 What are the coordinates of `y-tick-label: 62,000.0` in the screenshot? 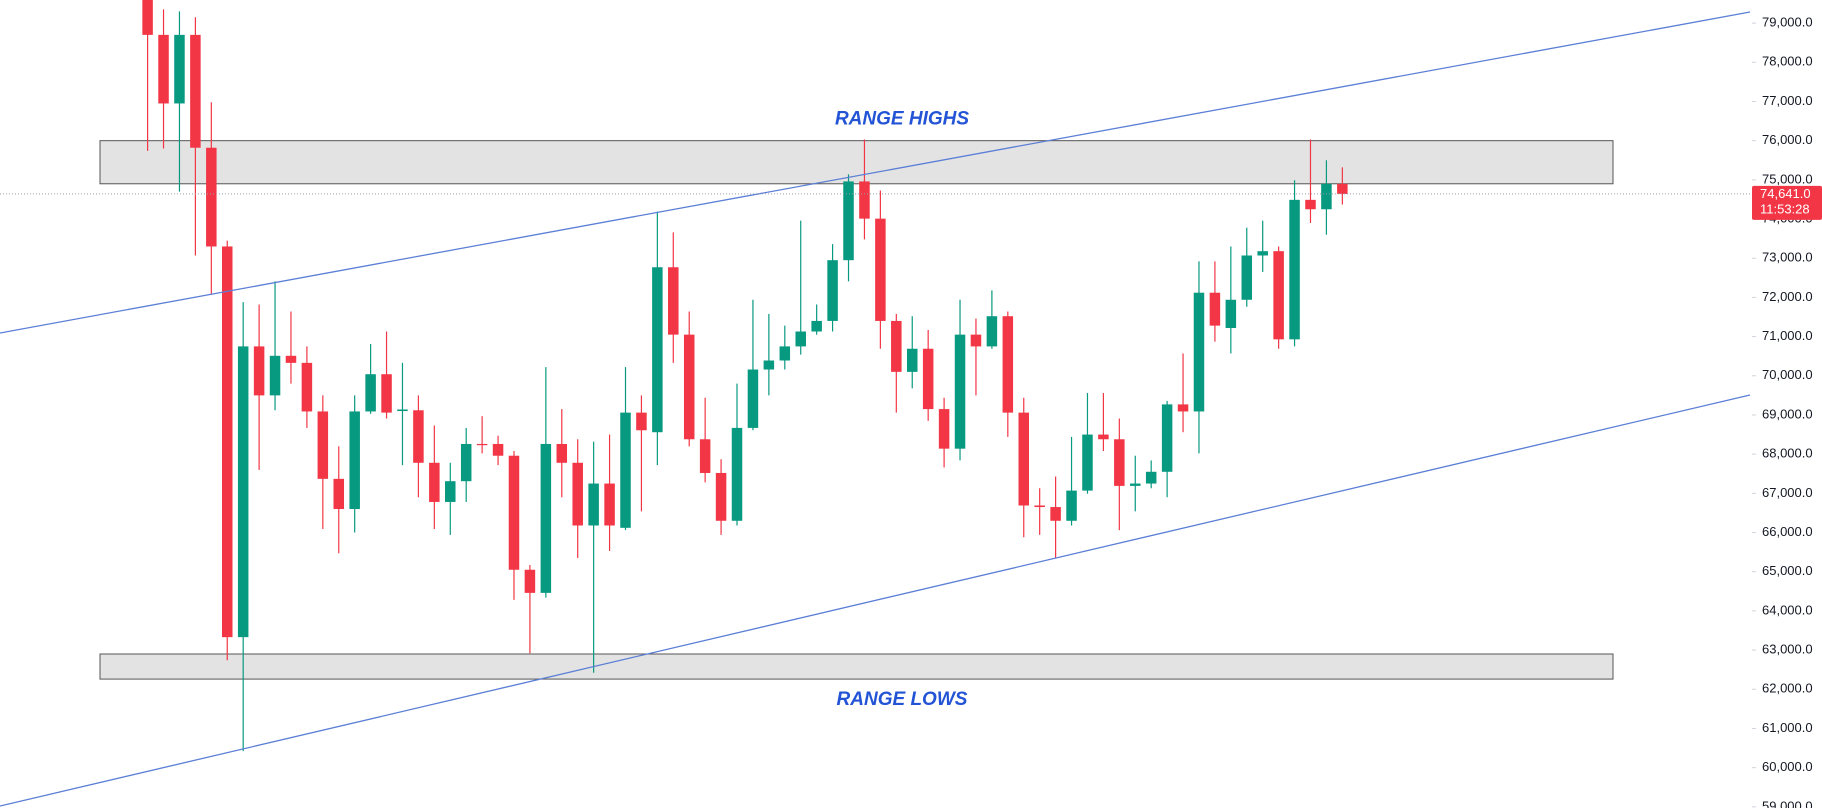 It's located at (1787, 688).